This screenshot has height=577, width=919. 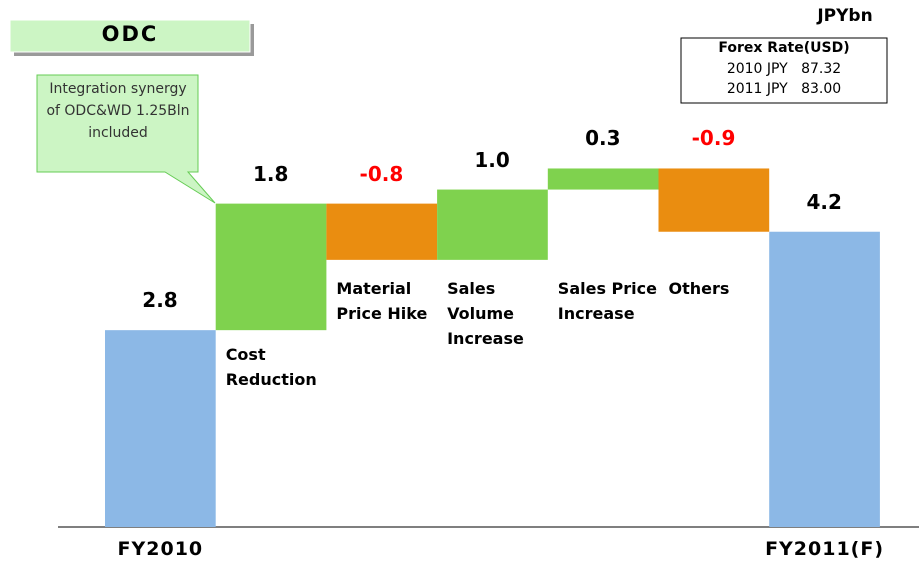 I want to click on value-label: 0.3, so click(x=603, y=138).